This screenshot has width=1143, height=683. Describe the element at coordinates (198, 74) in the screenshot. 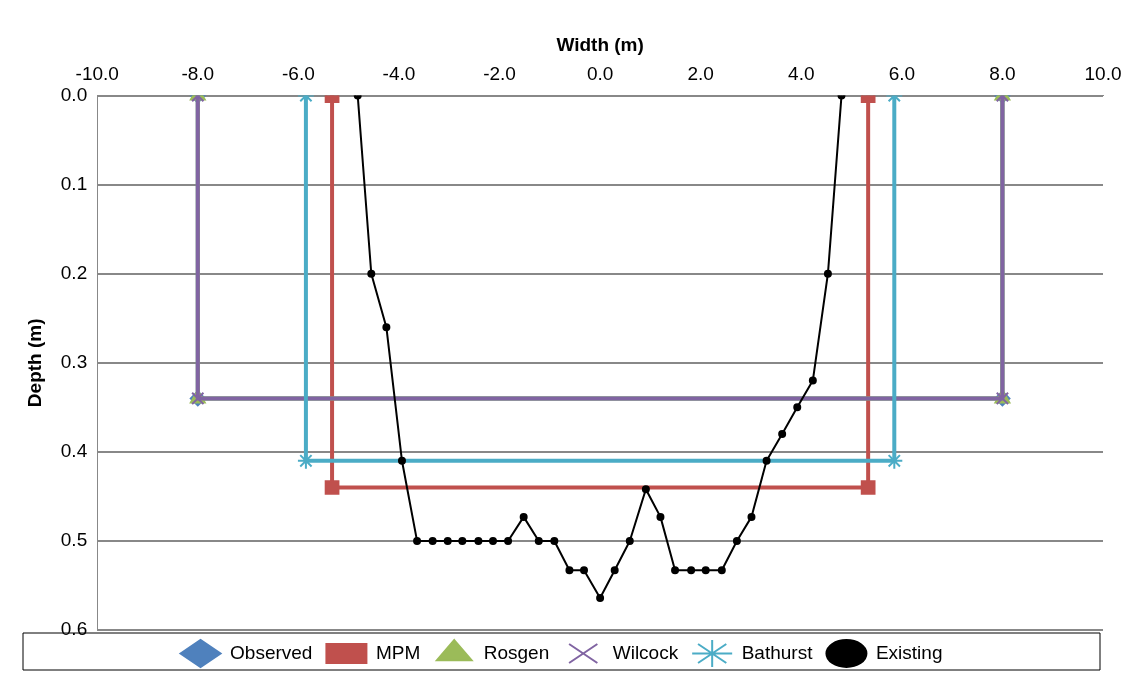

I see `x-tick-label: -8.0` at that location.